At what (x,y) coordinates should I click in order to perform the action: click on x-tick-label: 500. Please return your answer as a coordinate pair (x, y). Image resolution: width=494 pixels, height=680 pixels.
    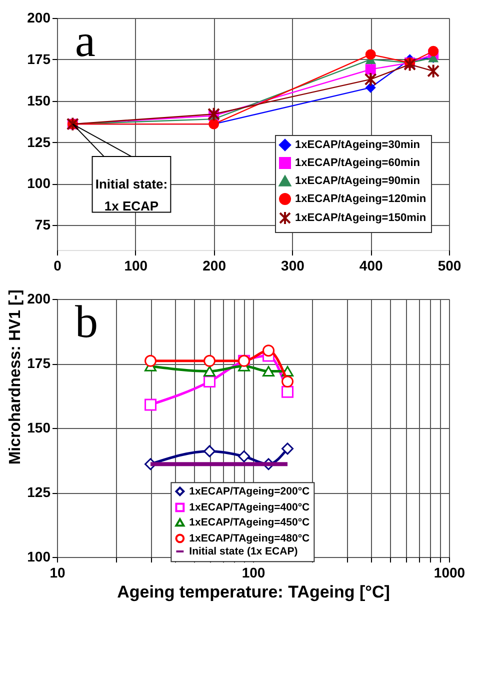
    Looking at the image, I should click on (450, 266).